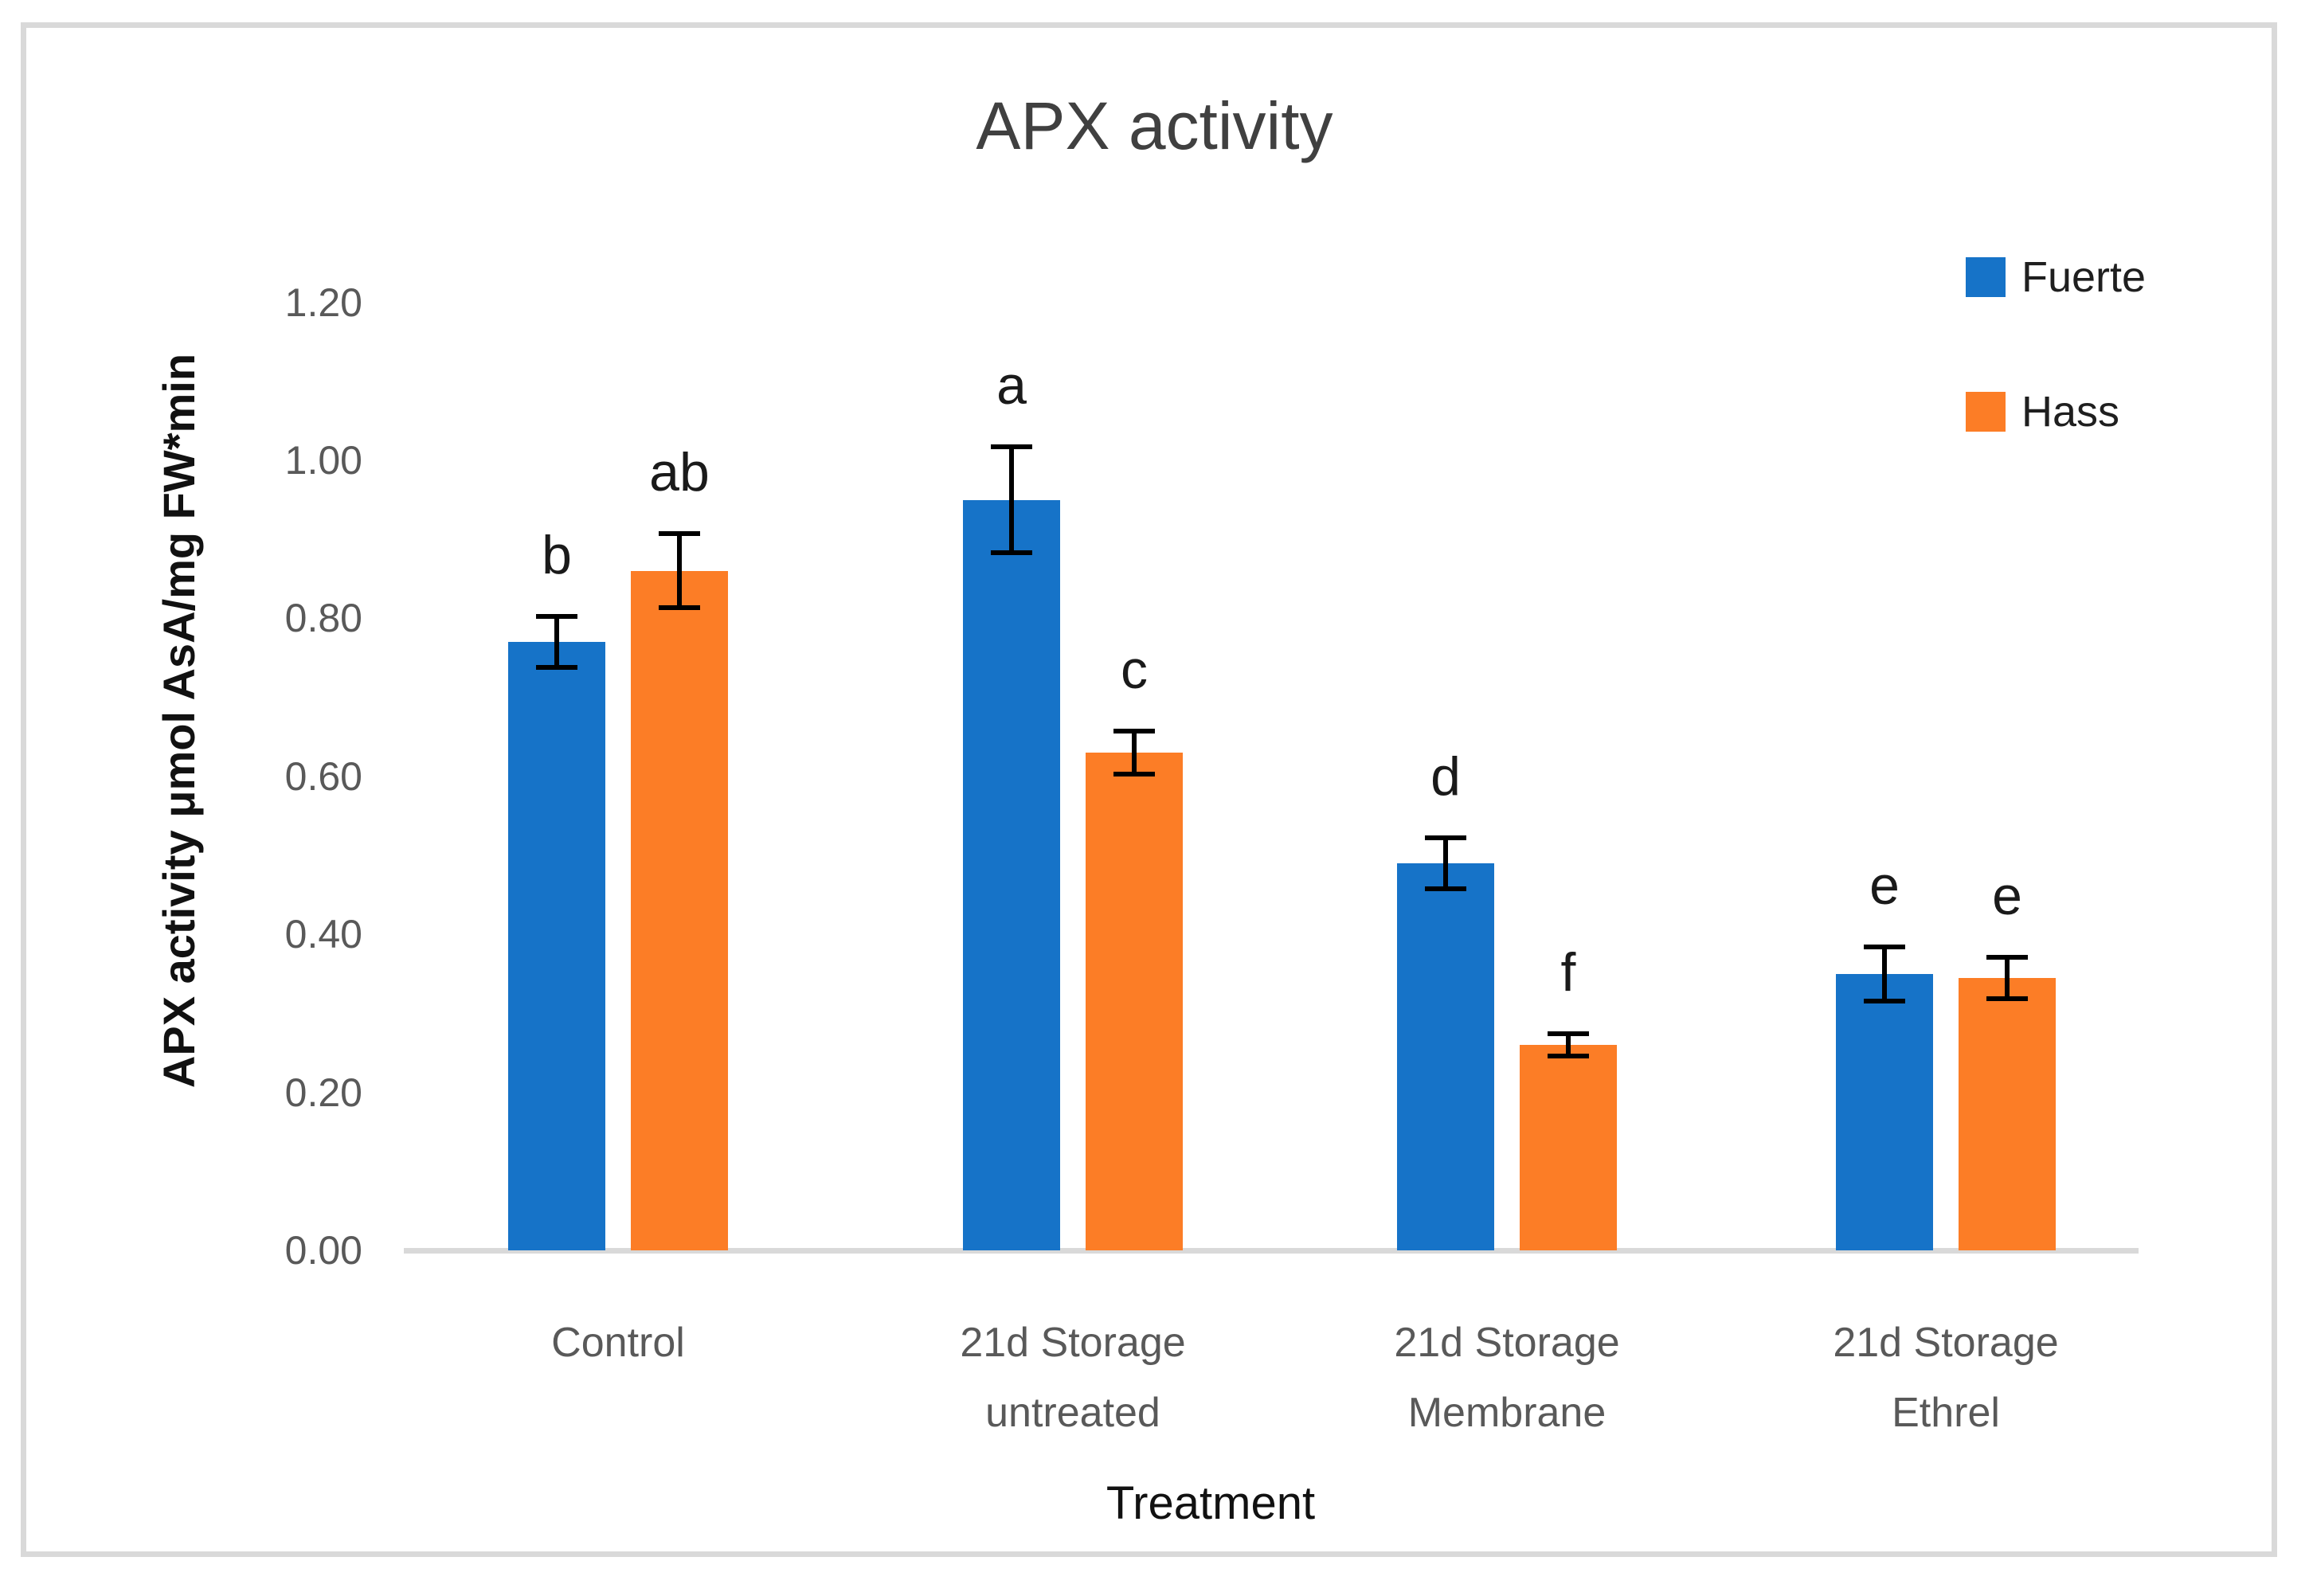 The height and width of the screenshot is (1596, 2309). What do you see at coordinates (556, 667) in the screenshot?
I see `err-cap-bottom-fuerte-group1` at bounding box center [556, 667].